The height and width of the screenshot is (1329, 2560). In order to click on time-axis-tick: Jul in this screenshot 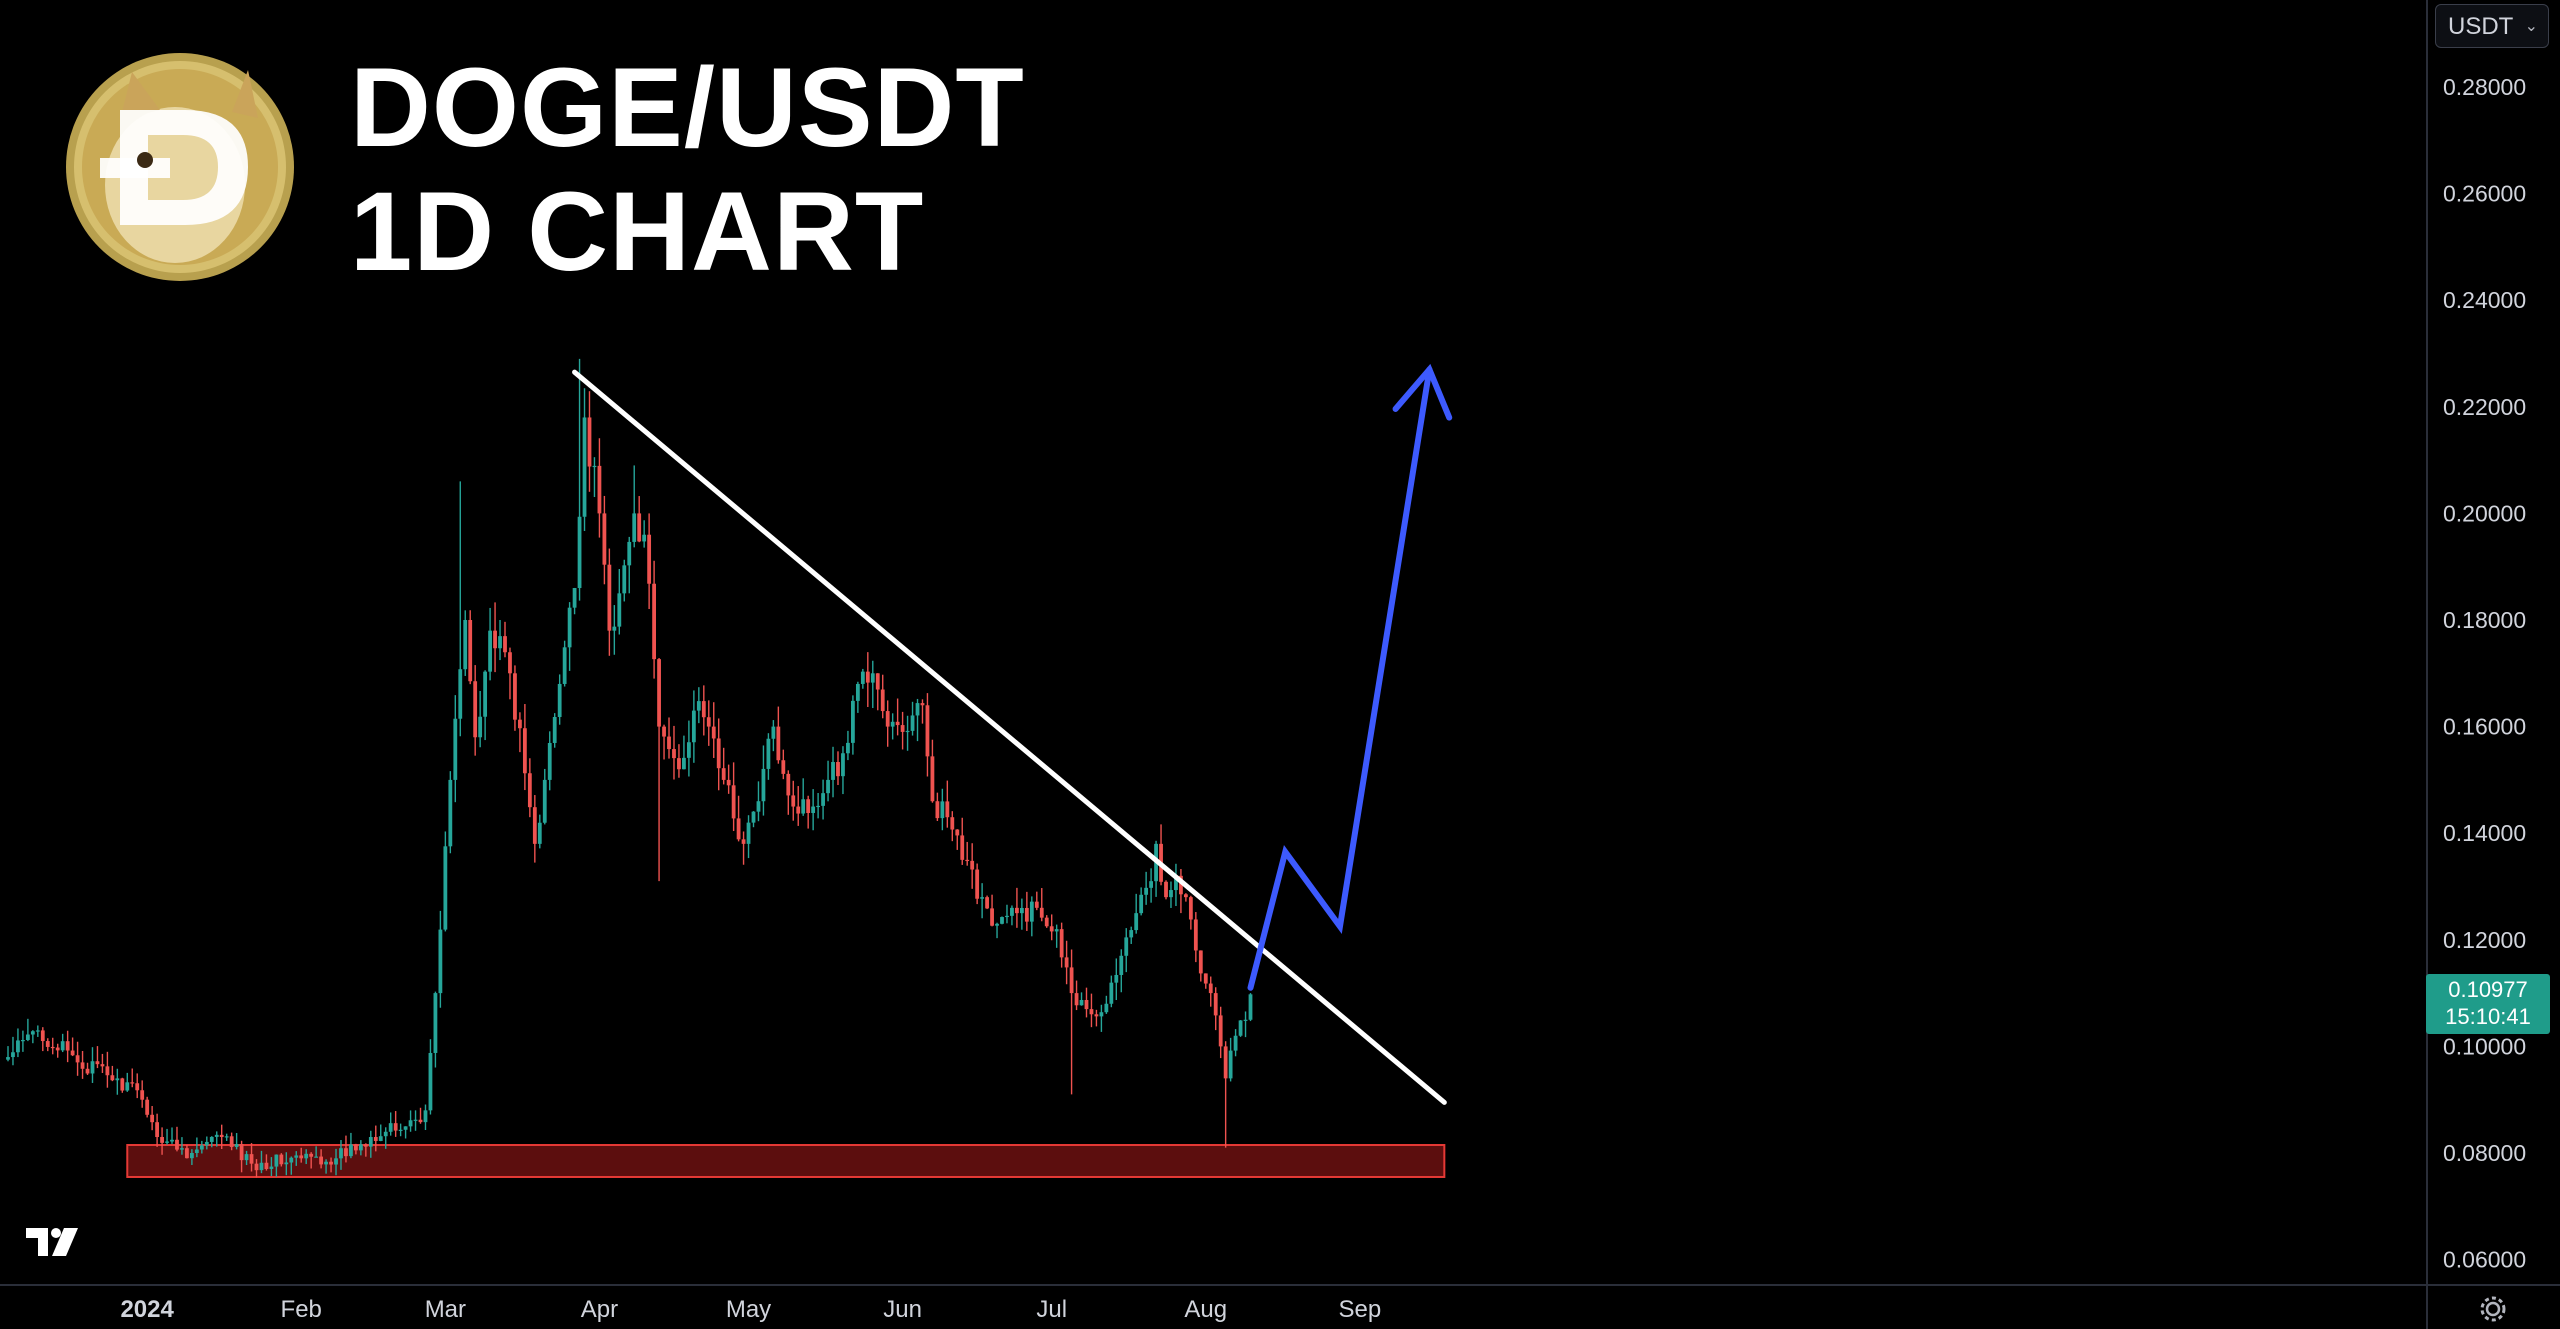, I will do `click(1051, 1309)`.